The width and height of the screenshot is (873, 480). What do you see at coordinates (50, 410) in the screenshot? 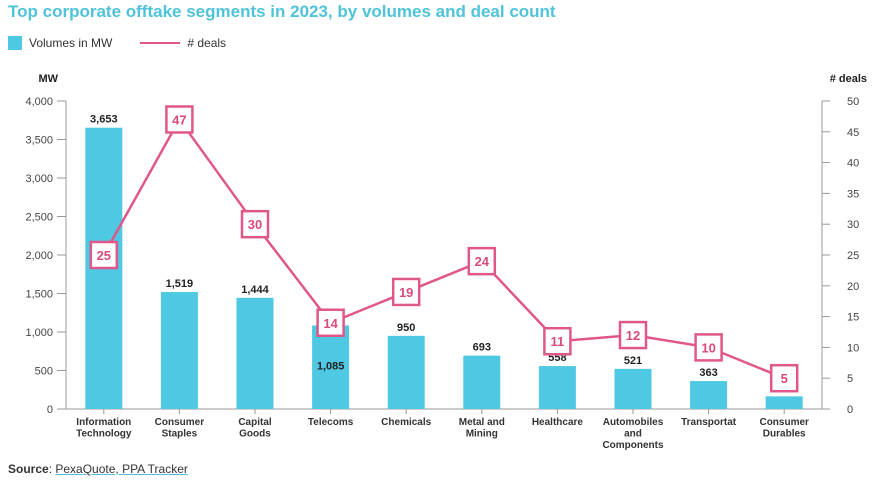
I see `y-tick-left: 0` at bounding box center [50, 410].